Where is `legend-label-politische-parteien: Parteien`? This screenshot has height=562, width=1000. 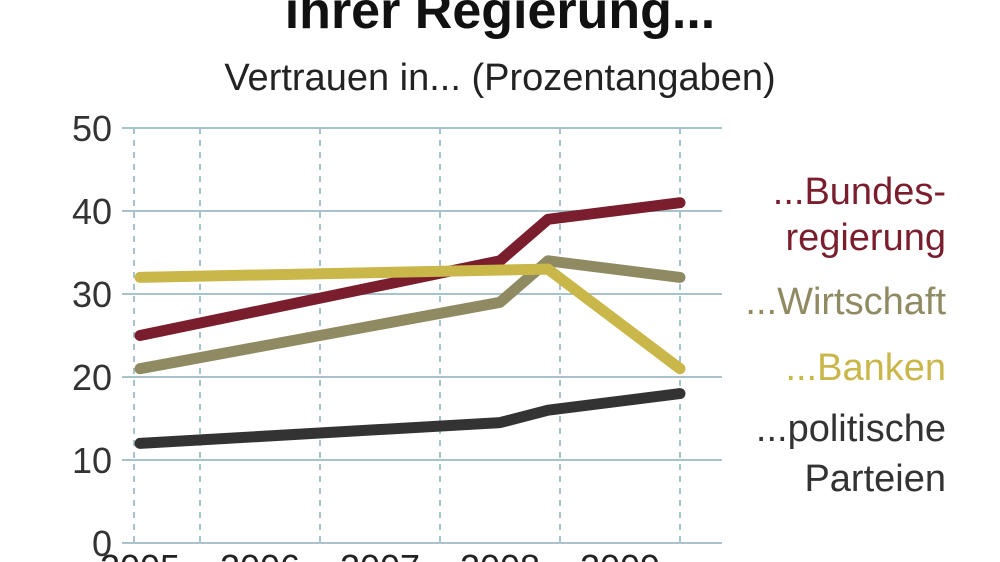 legend-label-politische-parteien: Parteien is located at coordinates (875, 479).